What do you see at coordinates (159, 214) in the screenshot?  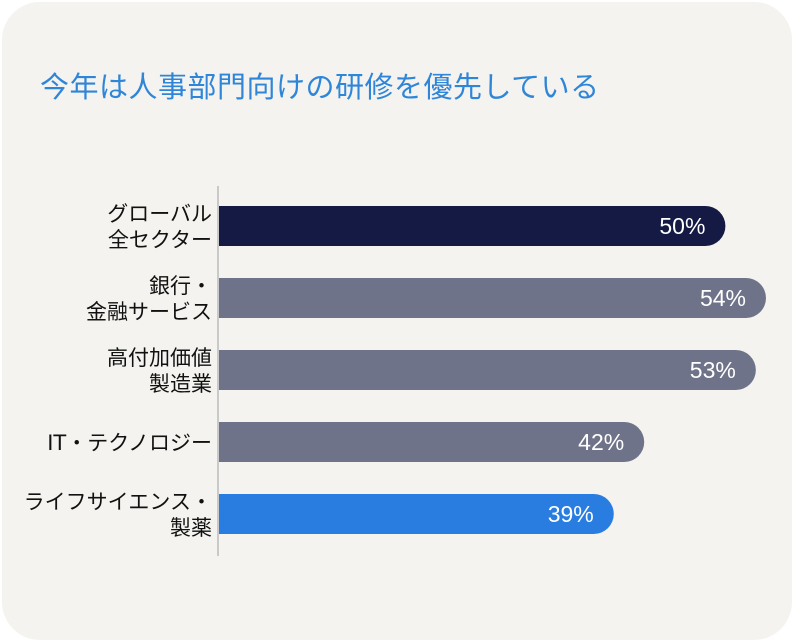 I see `category-label-line: グローバル` at bounding box center [159, 214].